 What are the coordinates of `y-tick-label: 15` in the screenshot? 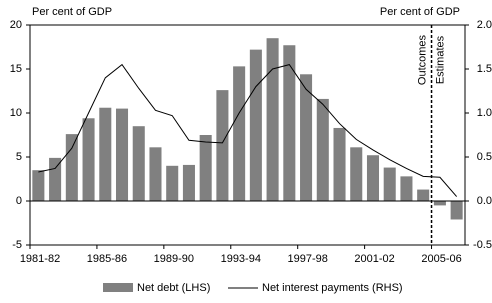 It's located at (16, 69).